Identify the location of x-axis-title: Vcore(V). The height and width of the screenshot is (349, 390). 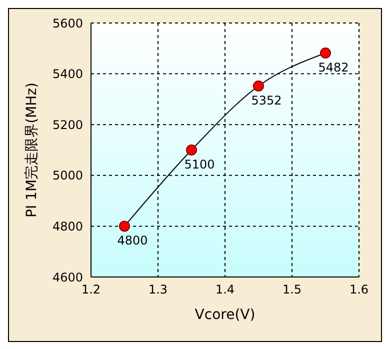
(225, 315).